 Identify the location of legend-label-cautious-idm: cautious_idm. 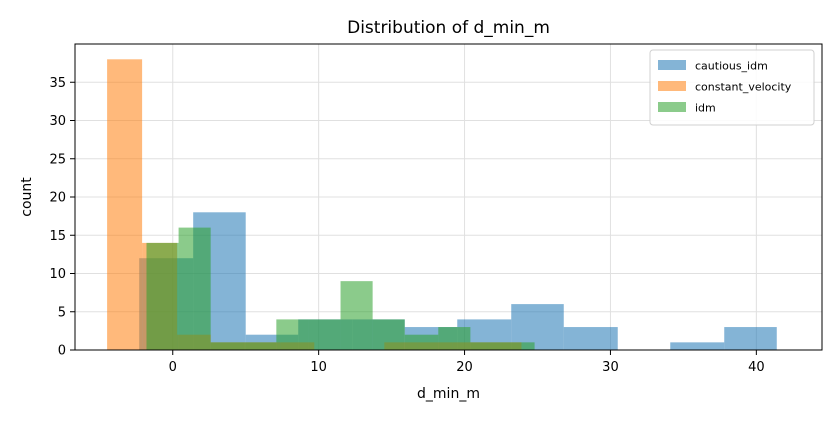
(731, 66).